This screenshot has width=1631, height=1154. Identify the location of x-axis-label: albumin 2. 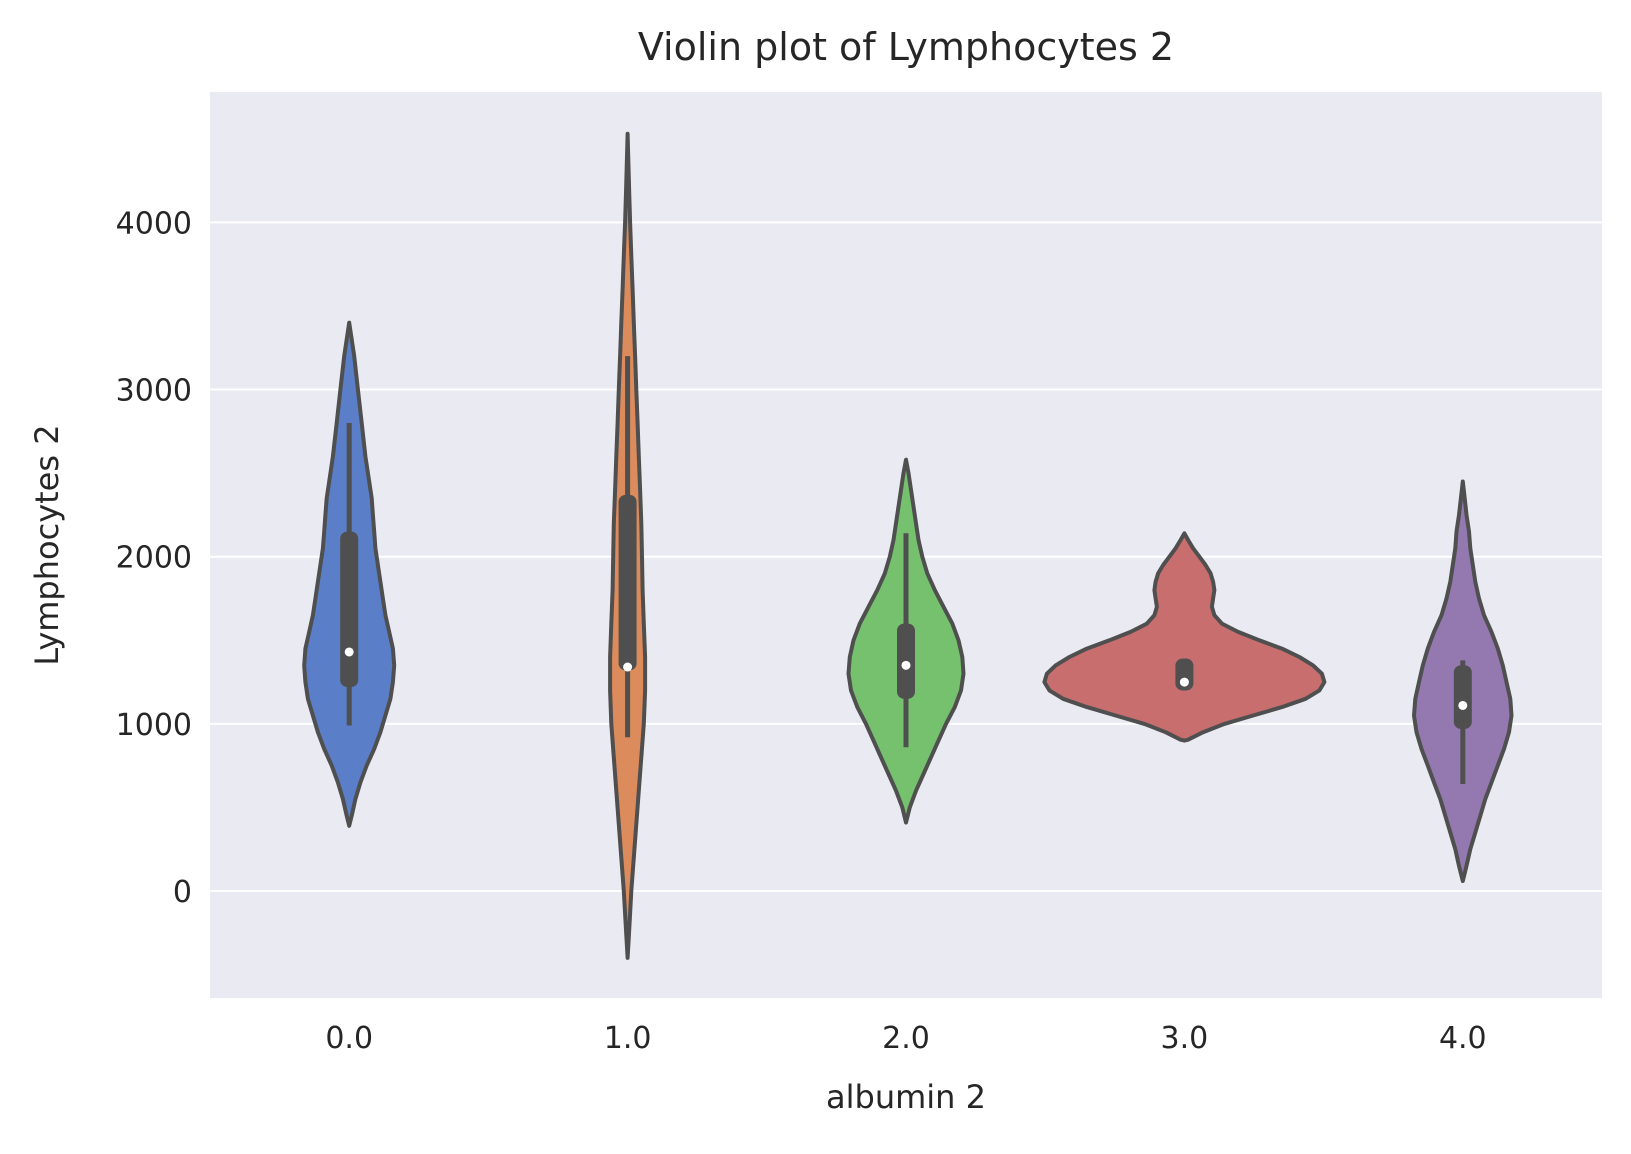
(906, 1097).